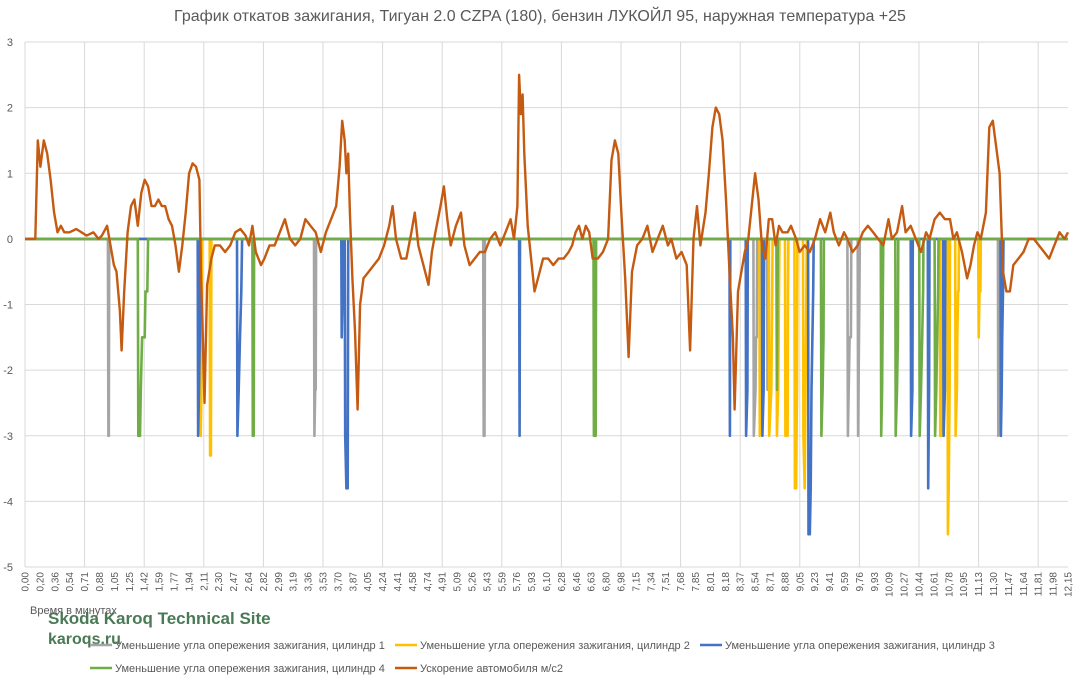  I want to click on x-tick-label: 3,53, so click(324, 582).